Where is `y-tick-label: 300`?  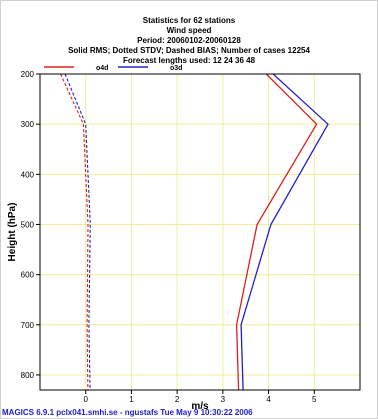
y-tick-label: 300 is located at coordinates (28, 124).